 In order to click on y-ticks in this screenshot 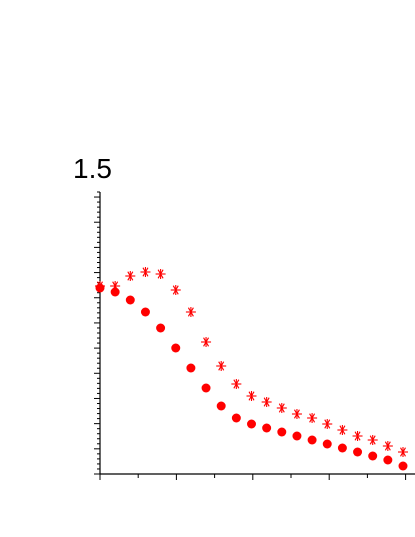, I will do `click(97, 333)`.